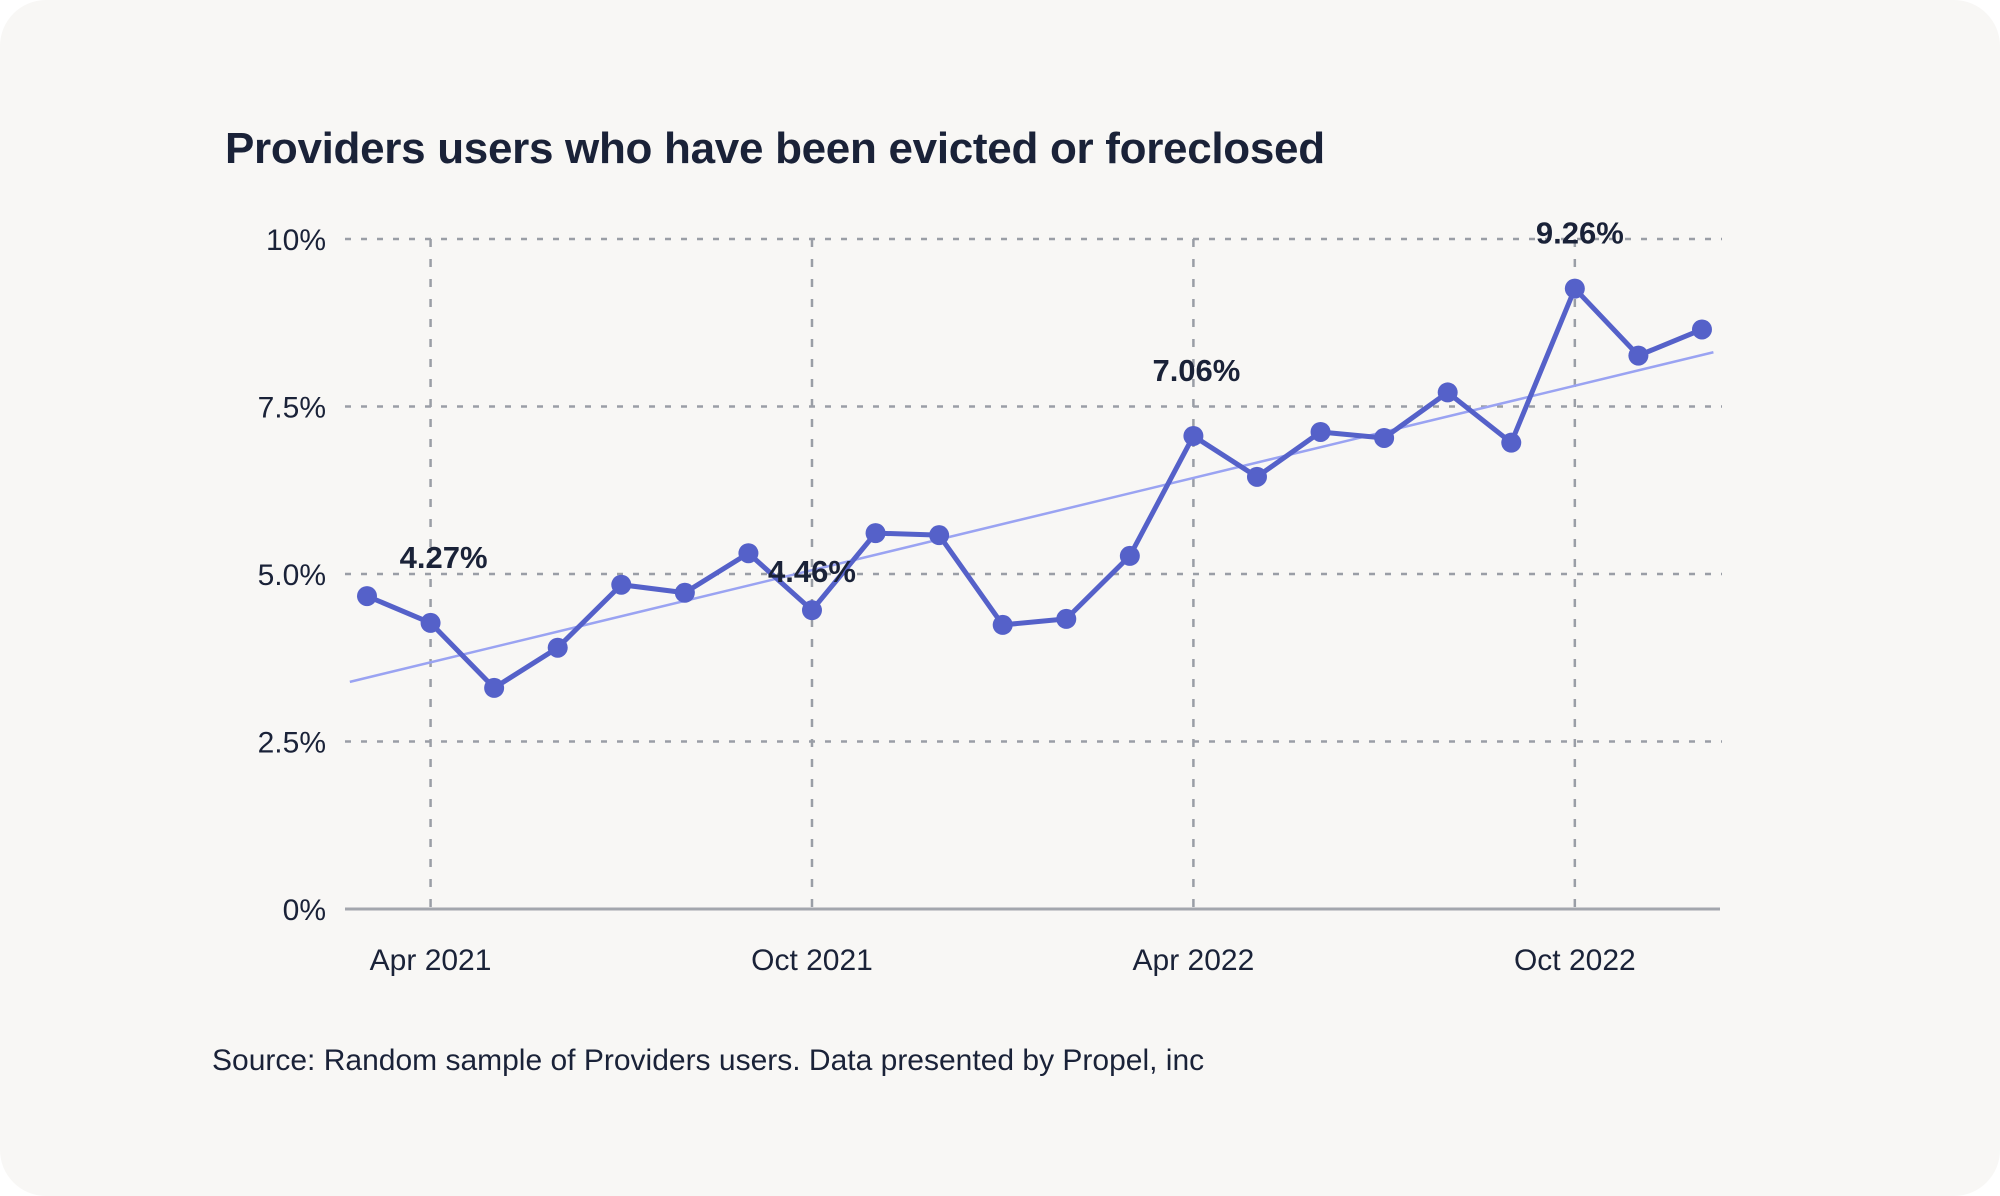  What do you see at coordinates (1196, 370) in the screenshot?
I see `data-label: 7.06%` at bounding box center [1196, 370].